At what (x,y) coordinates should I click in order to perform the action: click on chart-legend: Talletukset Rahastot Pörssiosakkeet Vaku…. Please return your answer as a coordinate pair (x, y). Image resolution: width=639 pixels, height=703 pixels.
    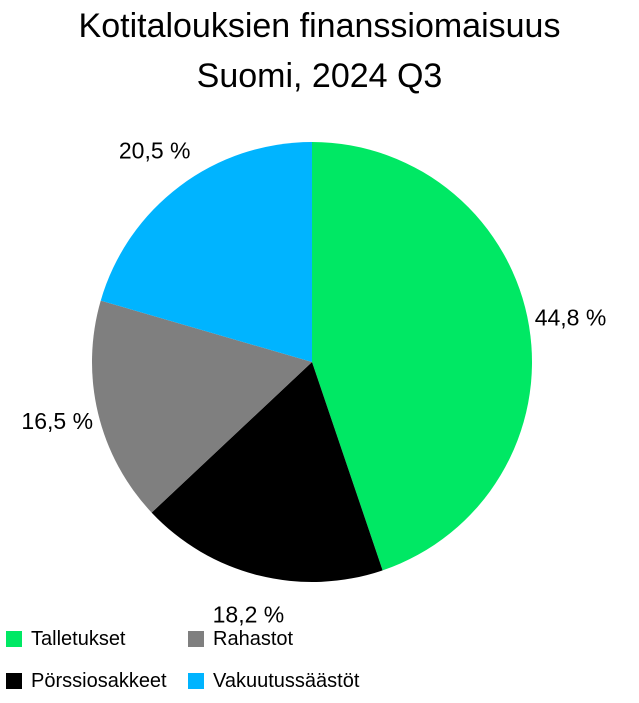
    Looking at the image, I should click on (306, 662).